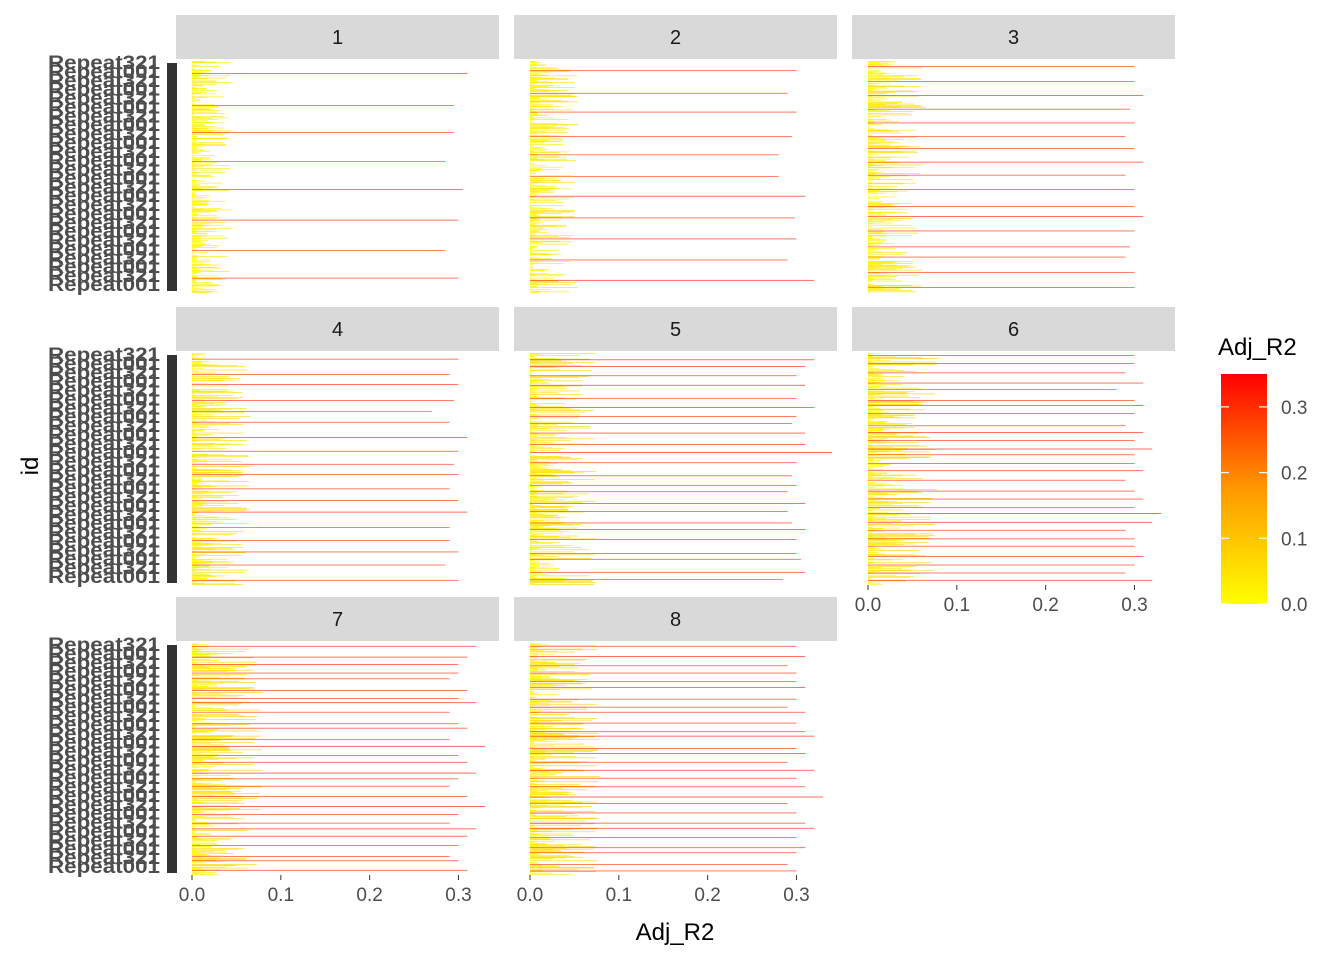  Describe the element at coordinates (339, 759) in the screenshot. I see `bars` at that location.